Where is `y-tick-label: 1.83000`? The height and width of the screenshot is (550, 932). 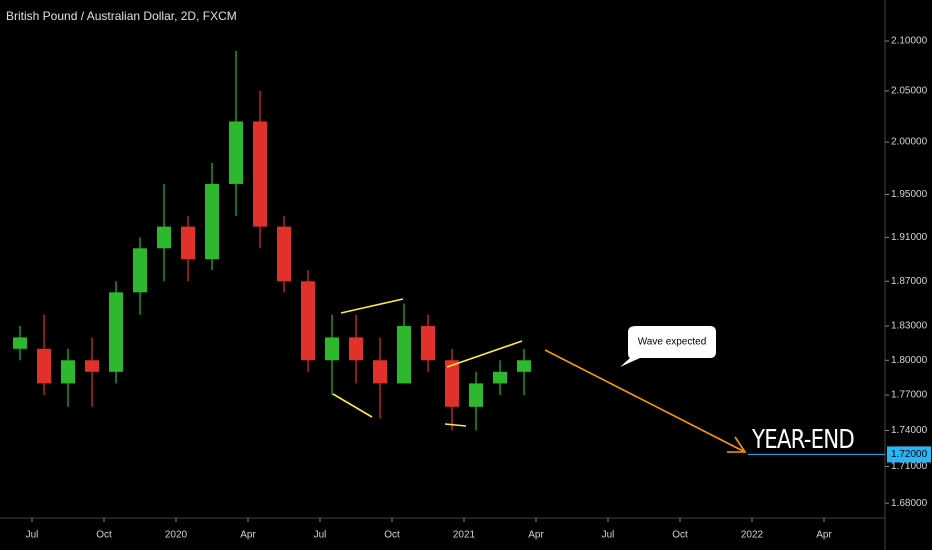
y-tick-label: 1.83000 is located at coordinates (909, 326).